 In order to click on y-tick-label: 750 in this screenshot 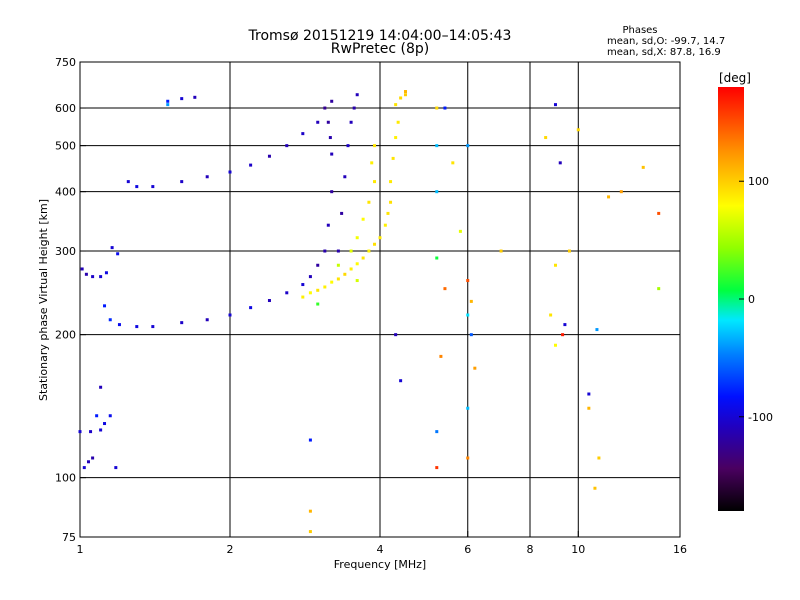, I will do `click(65, 62)`.